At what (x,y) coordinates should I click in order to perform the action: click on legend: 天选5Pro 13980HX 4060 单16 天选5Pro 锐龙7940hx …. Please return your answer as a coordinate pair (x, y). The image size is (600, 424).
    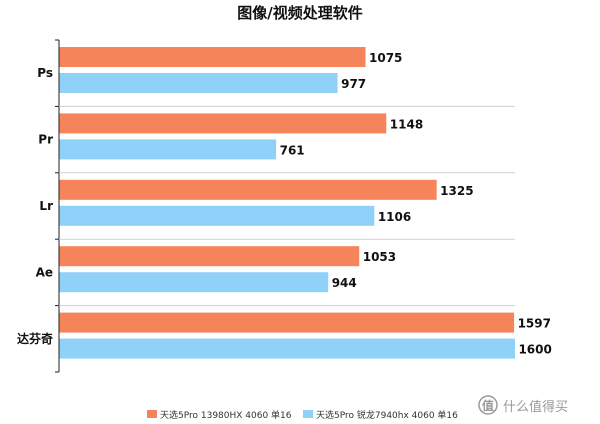
    Looking at the image, I should click on (302, 415).